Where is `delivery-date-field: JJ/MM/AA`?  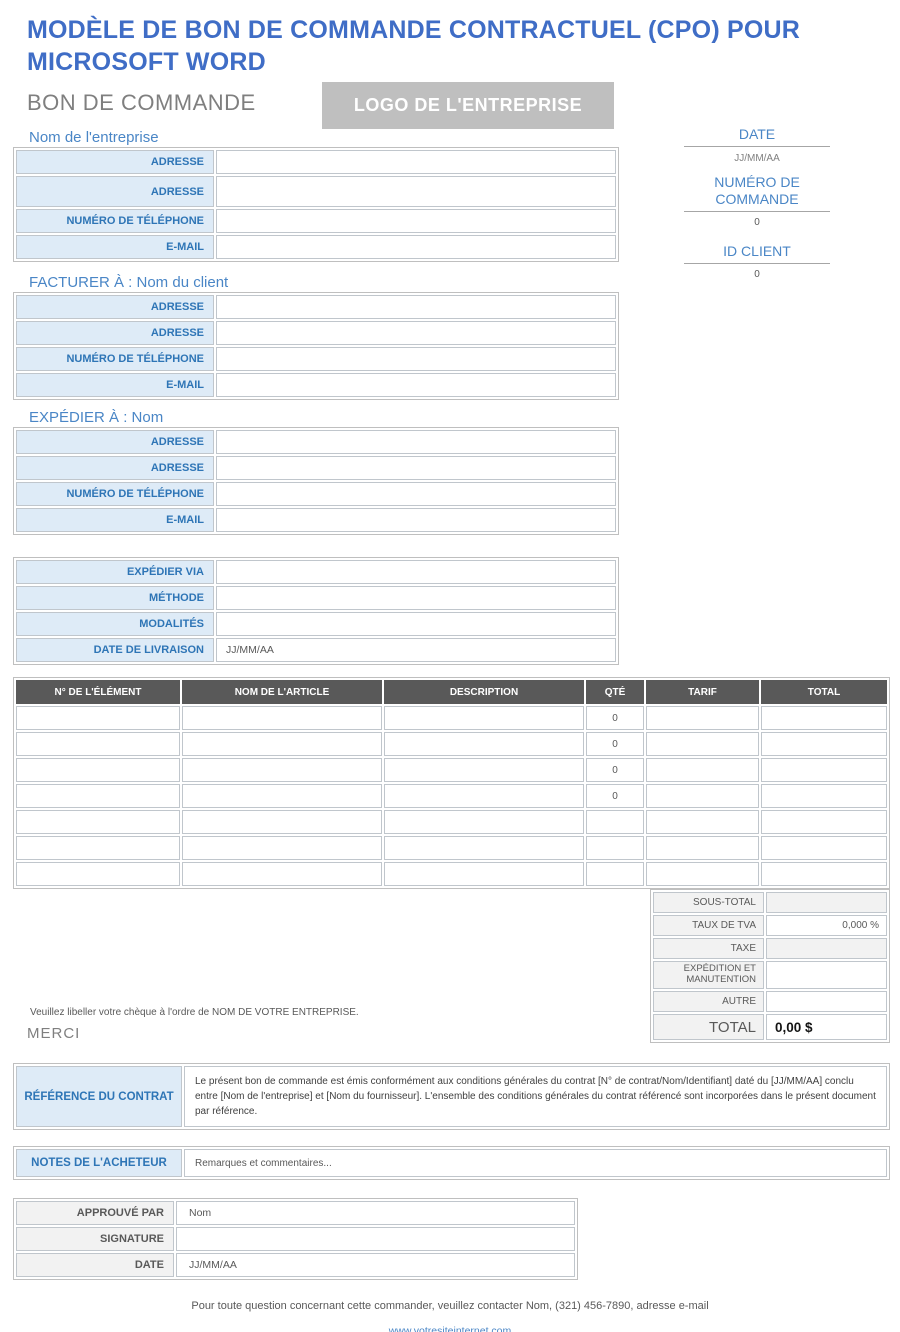
delivery-date-field: JJ/MM/AA is located at coordinates (416, 650).